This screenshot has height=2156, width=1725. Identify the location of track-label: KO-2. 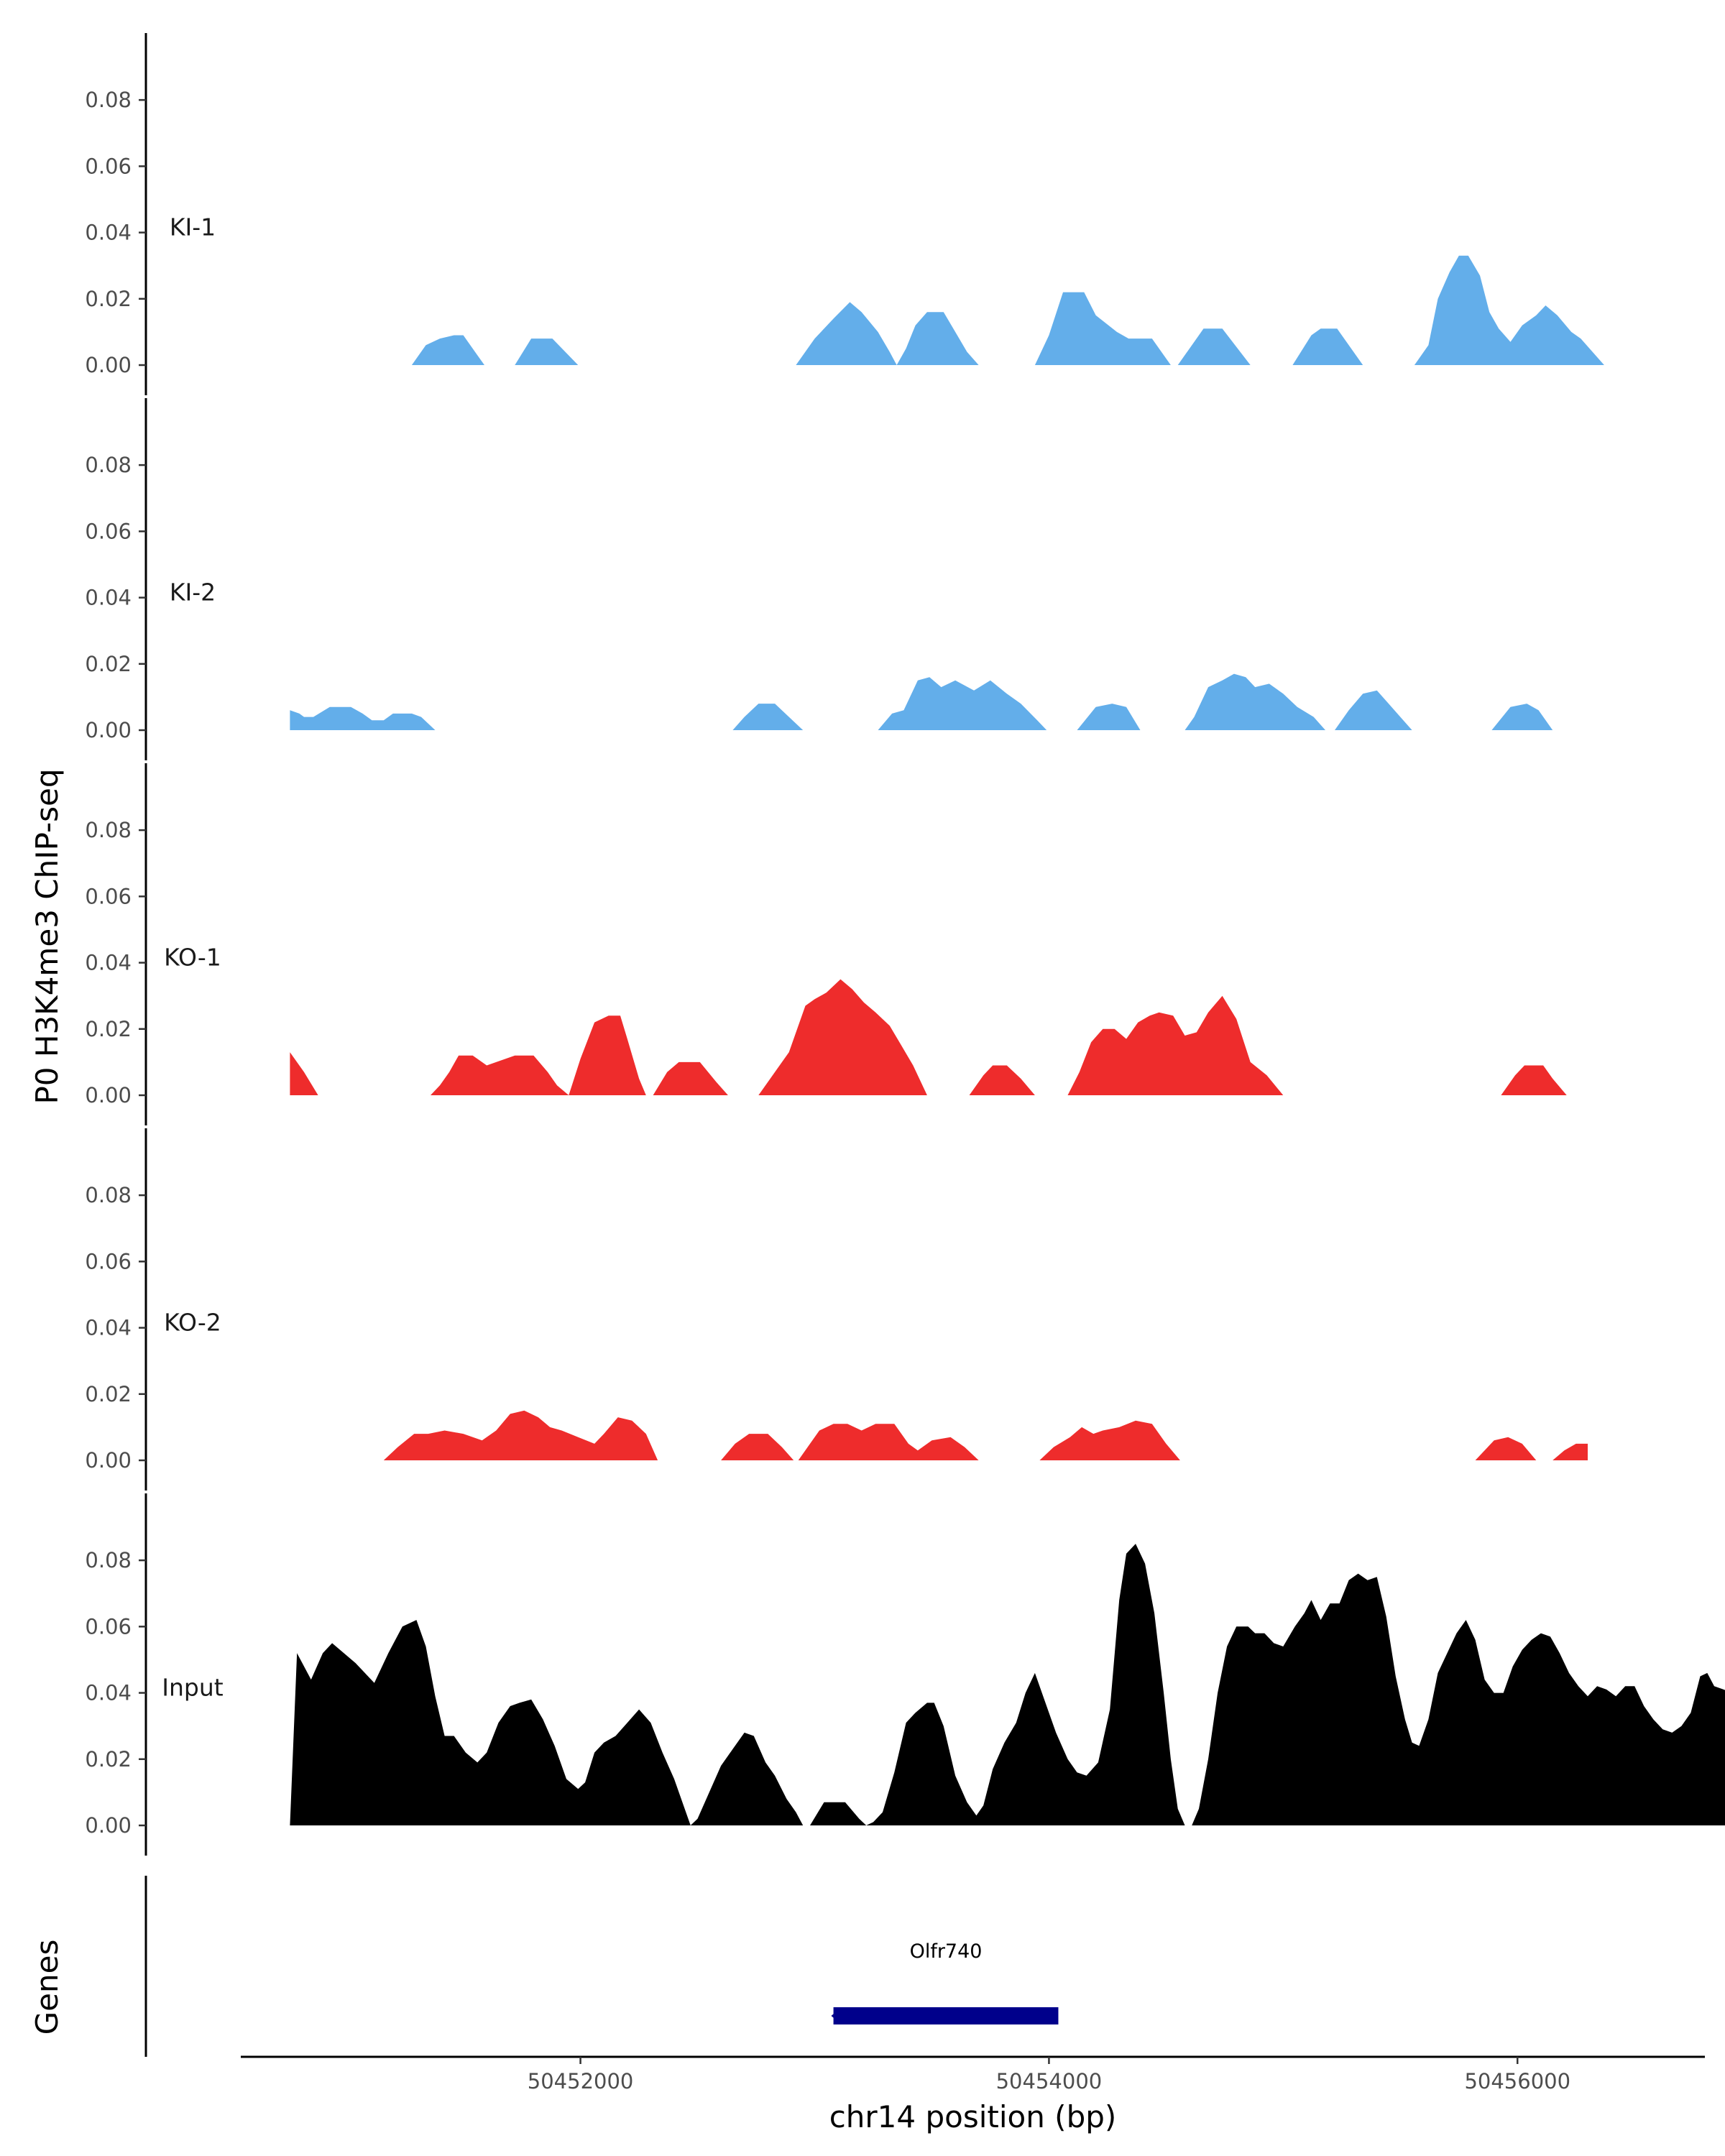
(192, 1323).